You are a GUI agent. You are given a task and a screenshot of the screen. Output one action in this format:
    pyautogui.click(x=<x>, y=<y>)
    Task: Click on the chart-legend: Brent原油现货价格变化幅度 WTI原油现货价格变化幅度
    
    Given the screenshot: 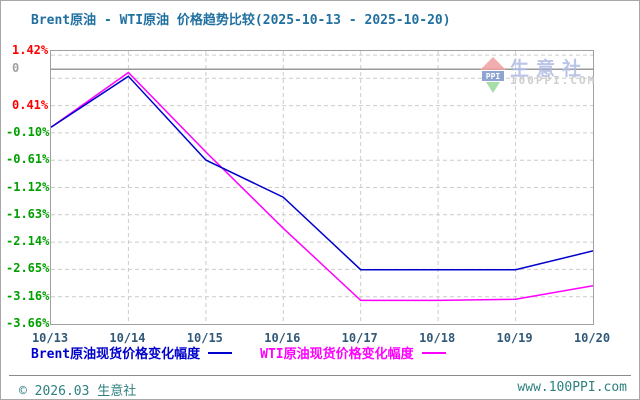 What is the action you would take?
    pyautogui.click(x=238, y=352)
    